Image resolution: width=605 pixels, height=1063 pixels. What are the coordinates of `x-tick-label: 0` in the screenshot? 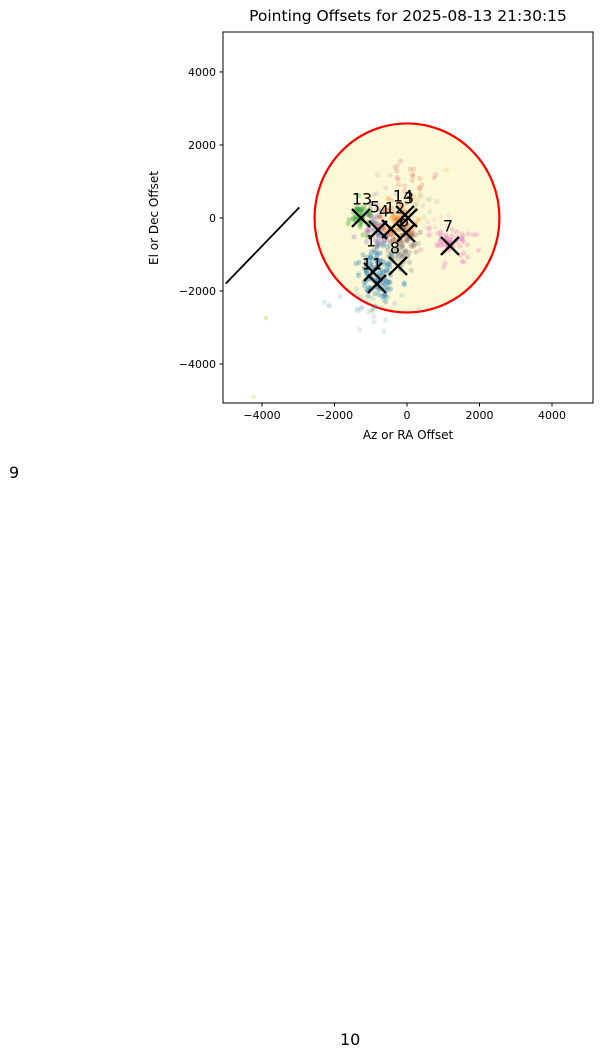 It's located at (406, 415).